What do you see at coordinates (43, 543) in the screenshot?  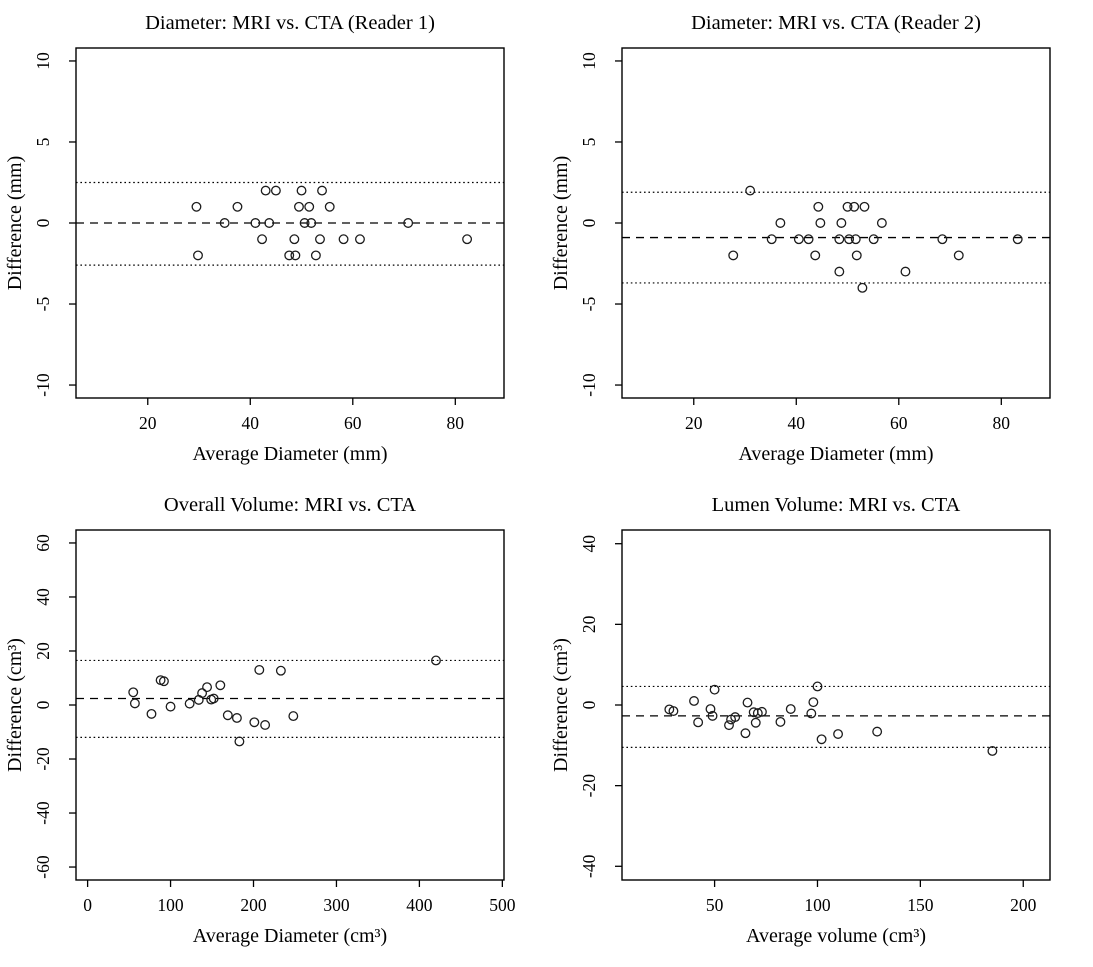 I see `y-tick-label: 60` at bounding box center [43, 543].